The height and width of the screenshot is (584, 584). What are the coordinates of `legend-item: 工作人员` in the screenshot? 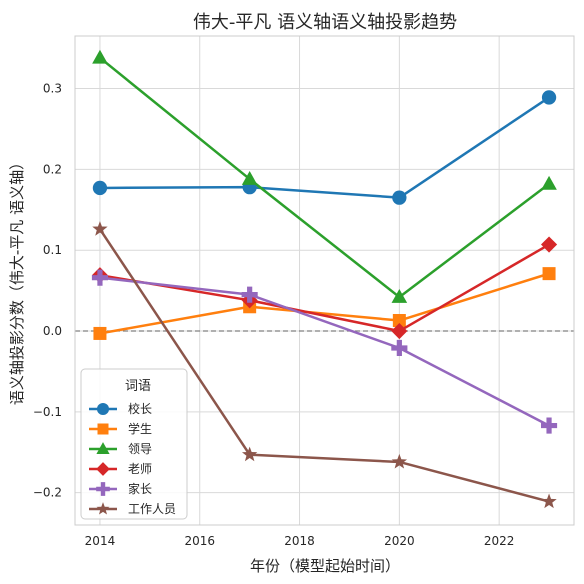 It's located at (132, 509).